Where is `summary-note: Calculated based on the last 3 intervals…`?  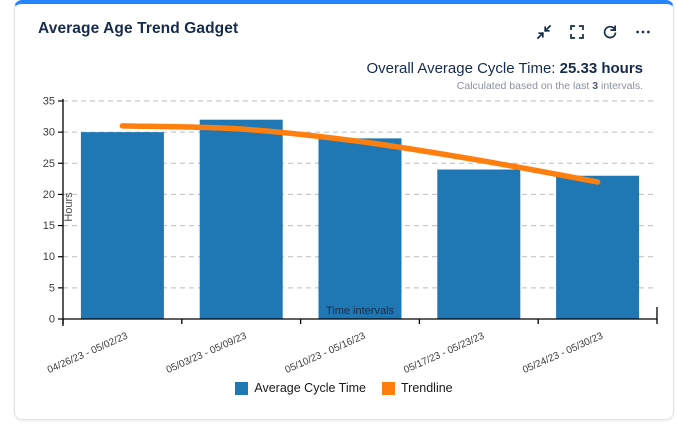
summary-note: Calculated based on the last 3 intervals… is located at coordinates (504, 86).